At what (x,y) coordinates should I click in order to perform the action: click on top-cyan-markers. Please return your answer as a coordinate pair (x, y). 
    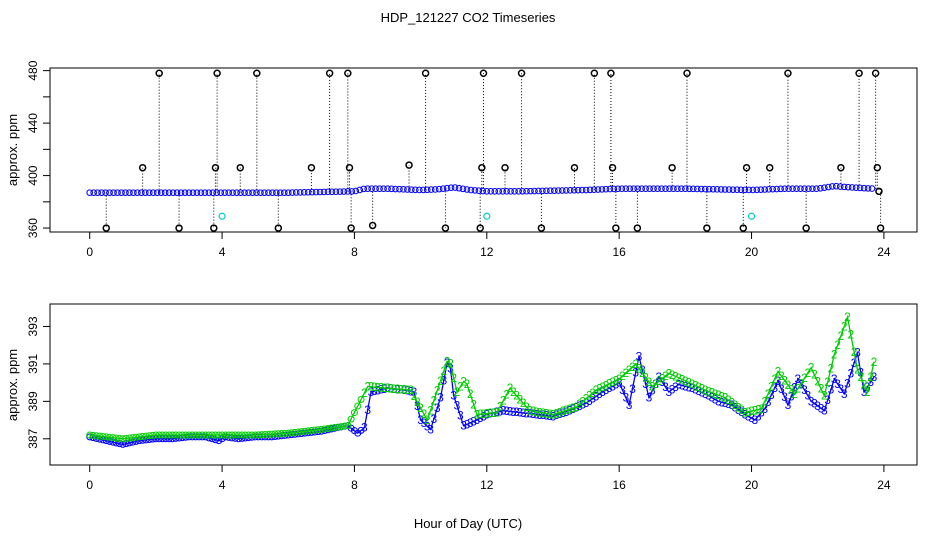
    Looking at the image, I should click on (487, 216).